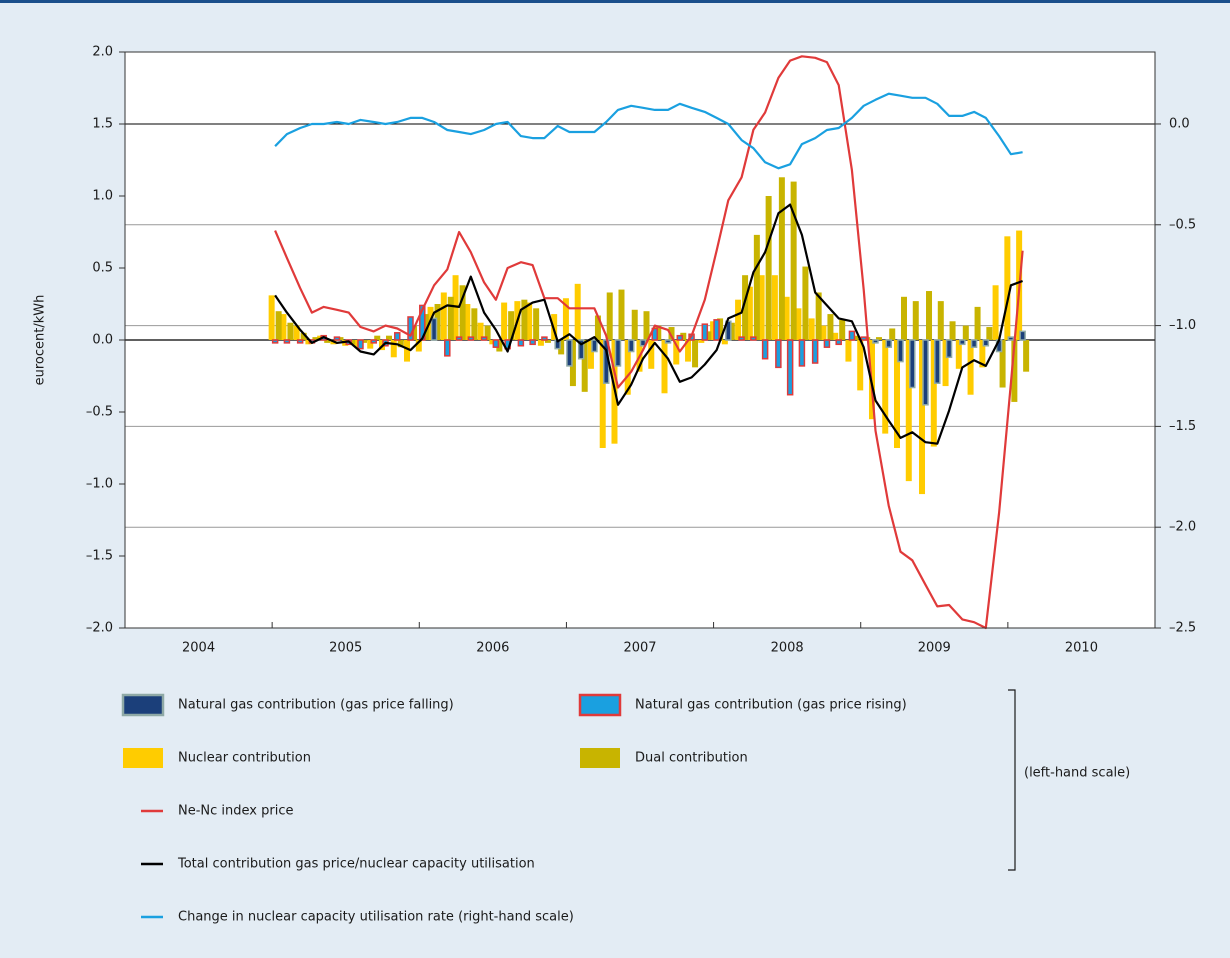 The width and height of the screenshot is (1230, 958). I want to click on y2-tick-label: –2.5, so click(1182, 628).